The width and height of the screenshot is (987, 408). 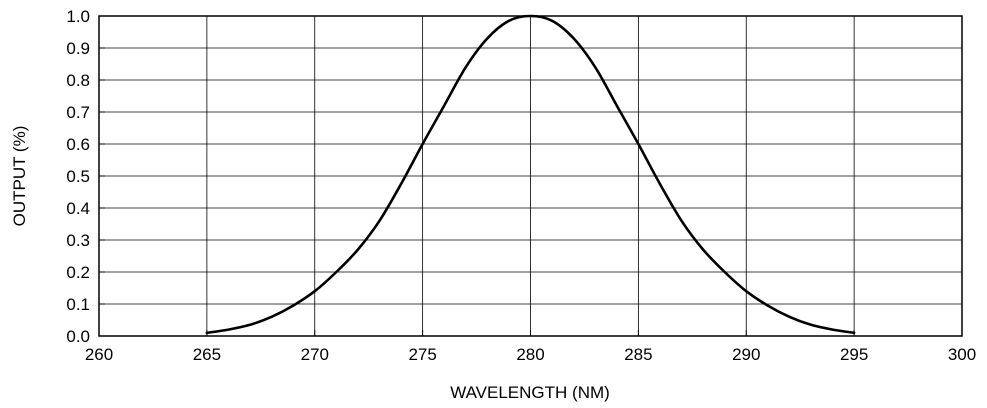 What do you see at coordinates (78, 80) in the screenshot?
I see `y-tick-label: 0.8` at bounding box center [78, 80].